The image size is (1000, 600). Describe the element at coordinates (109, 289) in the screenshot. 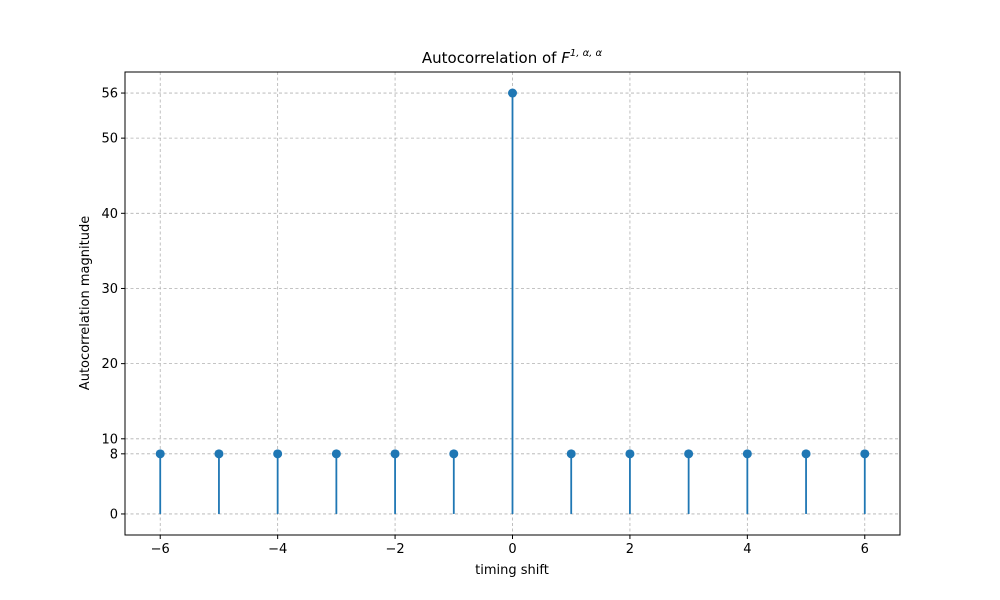

I see `y-tick-label: 30` at that location.